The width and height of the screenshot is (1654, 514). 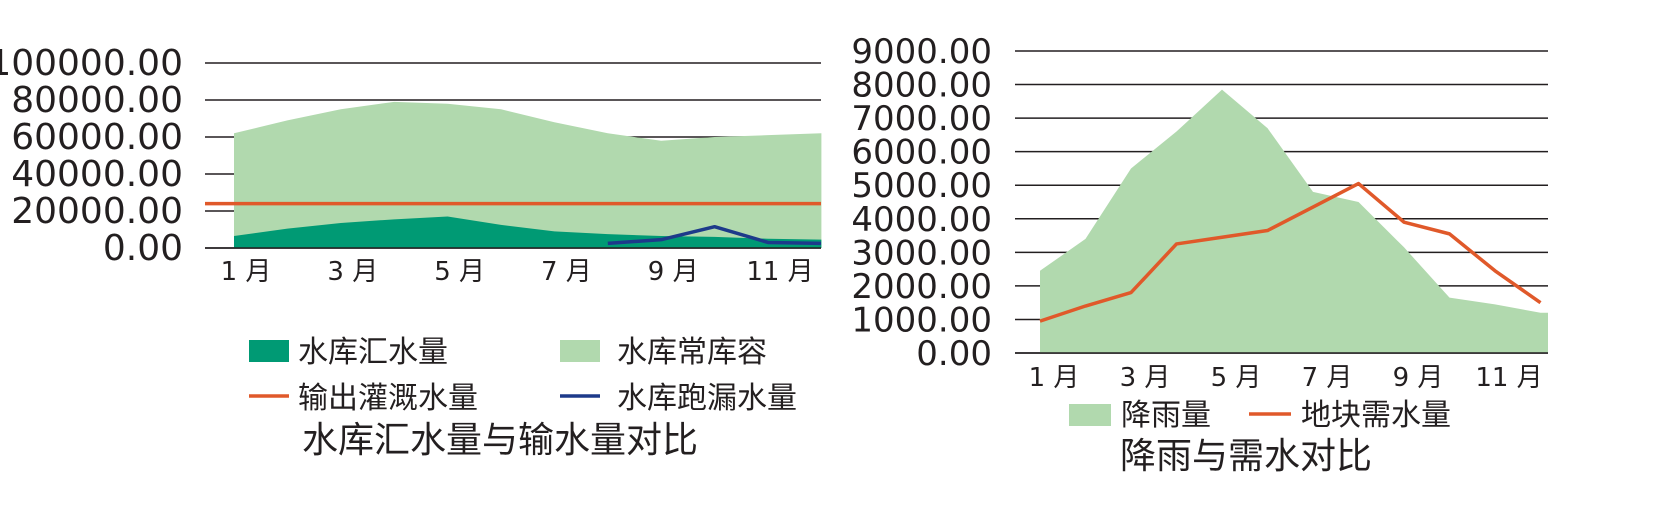 I want to click on left-chart-title: 水库汇水量与输水量对比, so click(x=500, y=440).